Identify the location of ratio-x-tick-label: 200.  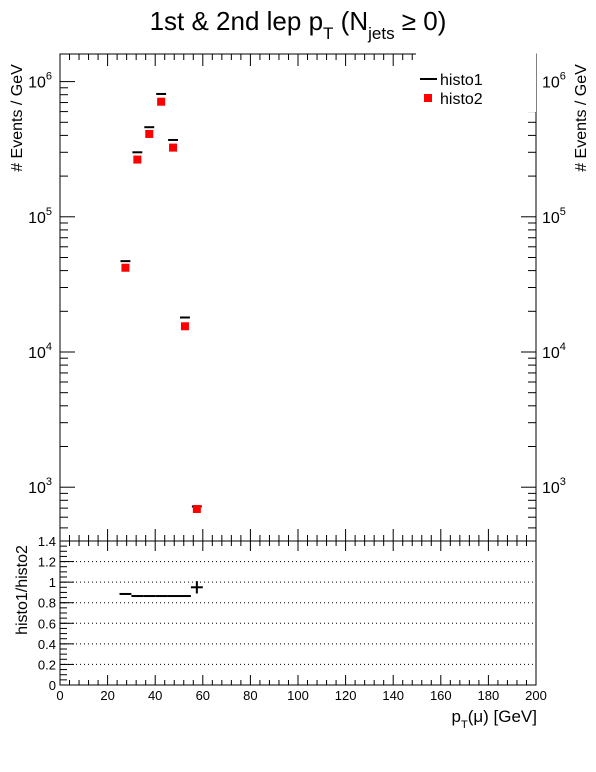
(536, 695).